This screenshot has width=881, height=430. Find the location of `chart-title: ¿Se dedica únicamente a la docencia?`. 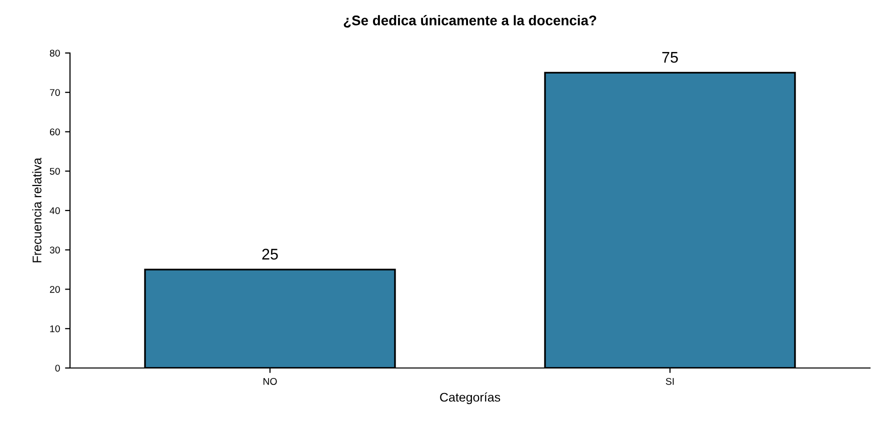

chart-title: ¿Se dedica únicamente a la docencia? is located at coordinates (470, 21).